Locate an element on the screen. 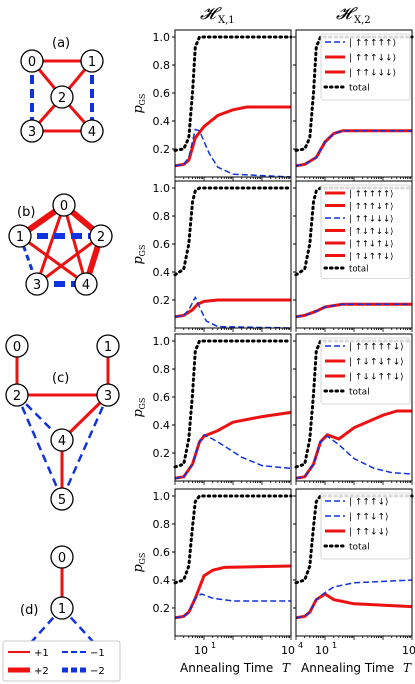 The width and height of the screenshot is (415, 684). legend-label: −2 is located at coordinates (97, 671).